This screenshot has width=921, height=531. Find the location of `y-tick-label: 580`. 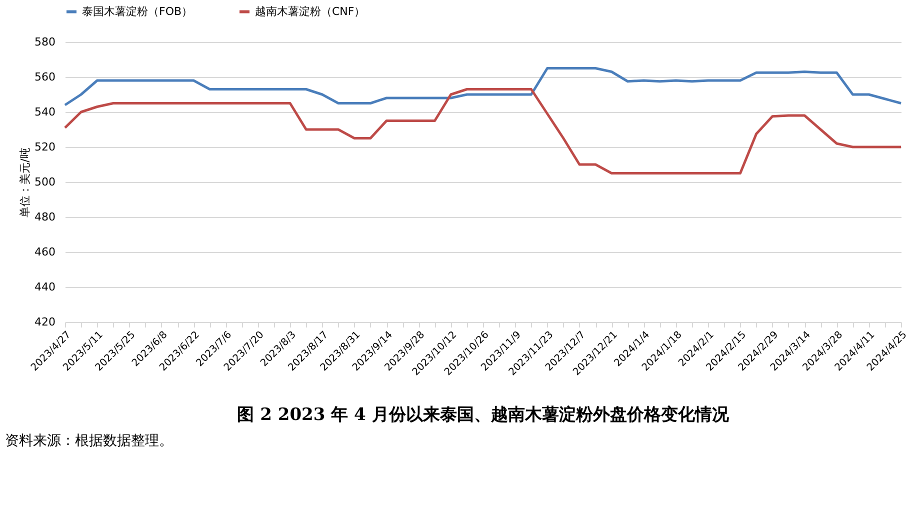

y-tick-label: 580 is located at coordinates (45, 42).